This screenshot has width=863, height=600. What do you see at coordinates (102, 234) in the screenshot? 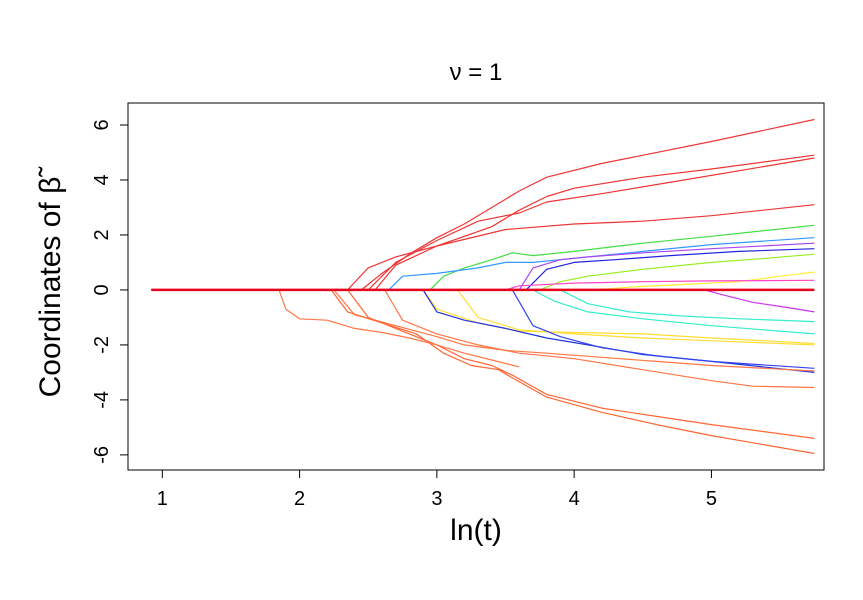
I see `y-tick-label: 2` at bounding box center [102, 234].